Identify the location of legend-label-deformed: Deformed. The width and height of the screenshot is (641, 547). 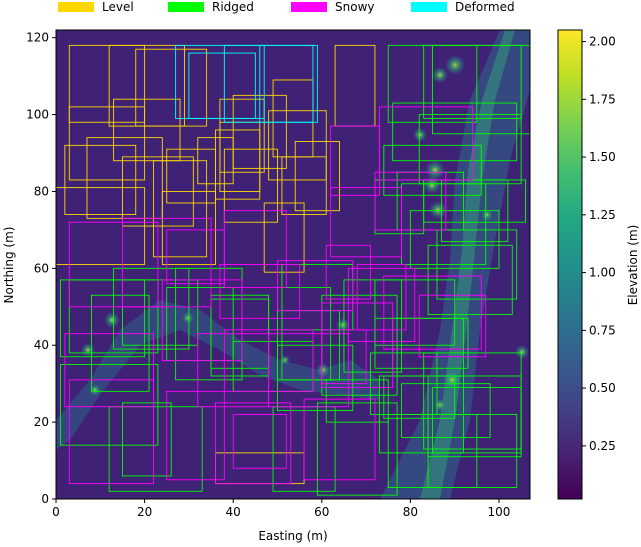
(485, 7).